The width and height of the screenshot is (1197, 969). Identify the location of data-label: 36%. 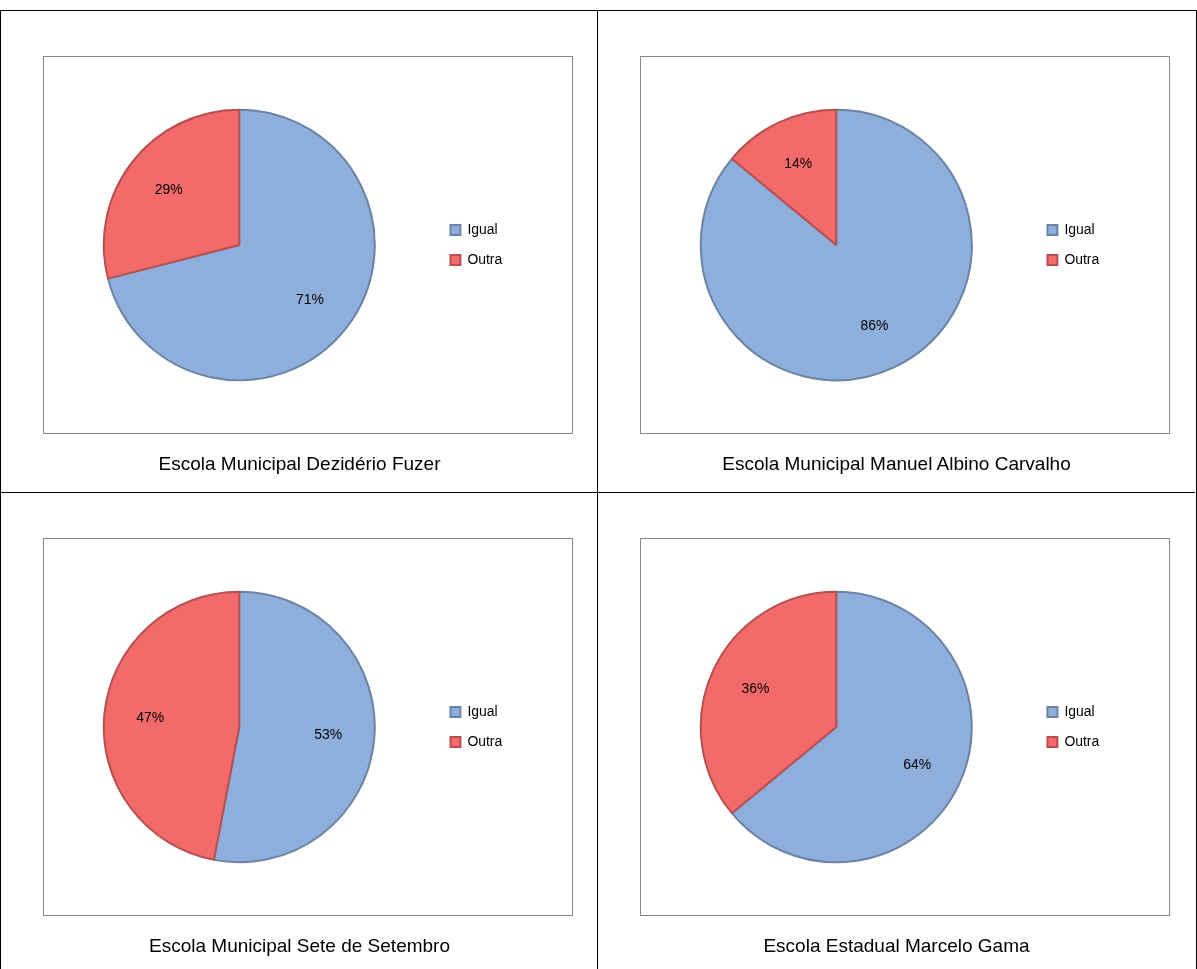
(755, 687).